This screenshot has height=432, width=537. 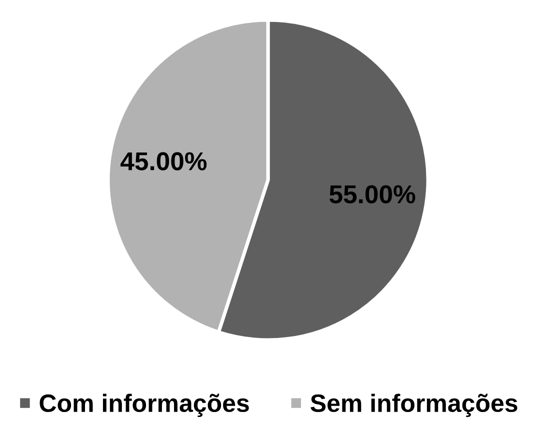 What do you see at coordinates (414, 405) in the screenshot?
I see `legend-label: Sem informações` at bounding box center [414, 405].